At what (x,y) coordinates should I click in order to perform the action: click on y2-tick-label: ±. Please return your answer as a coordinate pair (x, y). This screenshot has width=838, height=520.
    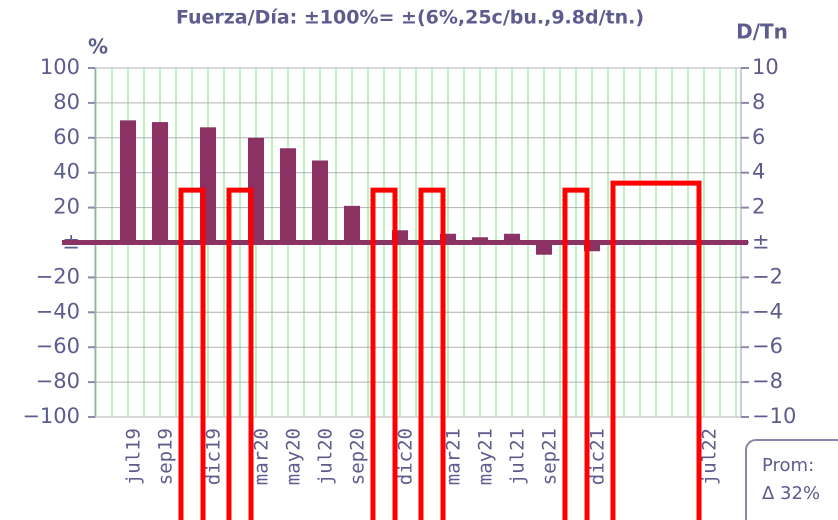
    Looking at the image, I should click on (761, 242).